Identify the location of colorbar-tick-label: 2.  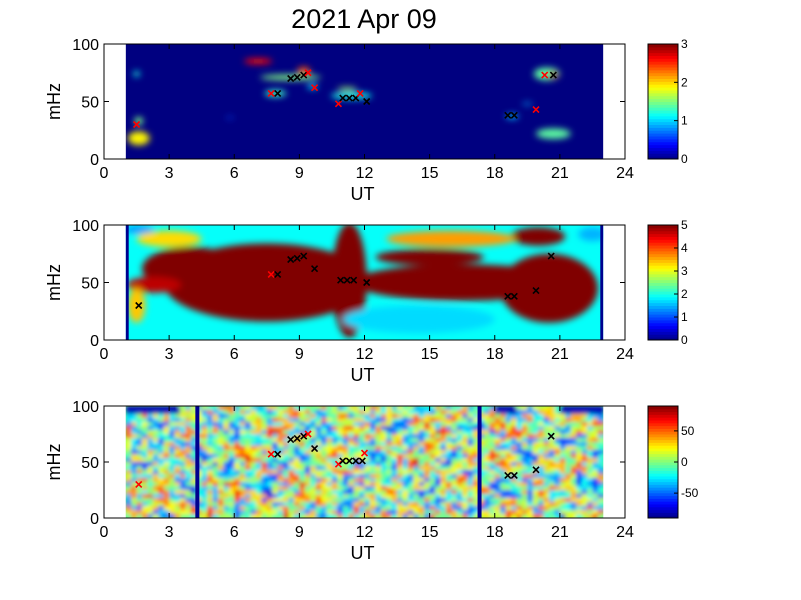
(684, 294).